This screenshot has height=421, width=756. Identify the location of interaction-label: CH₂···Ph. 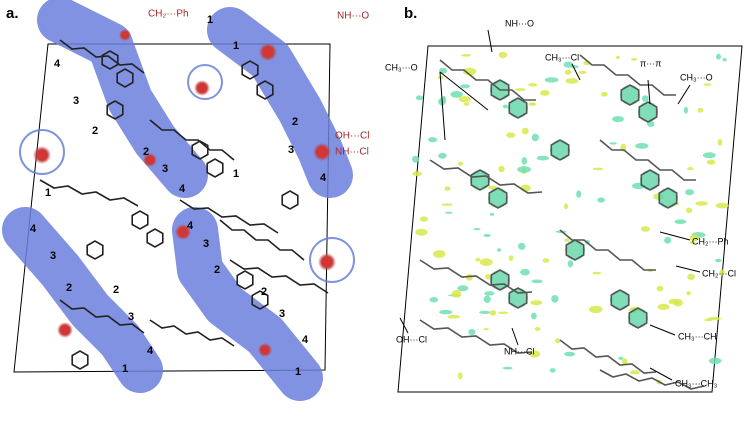
(710, 241).